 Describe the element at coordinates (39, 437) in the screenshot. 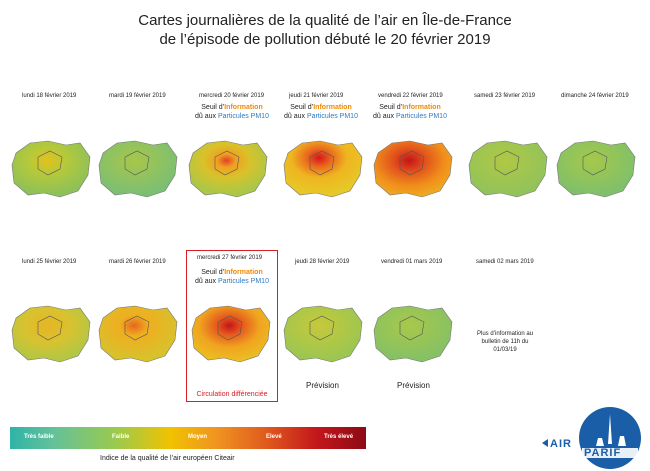

I see `scale-label-very-low: Très faible` at that location.